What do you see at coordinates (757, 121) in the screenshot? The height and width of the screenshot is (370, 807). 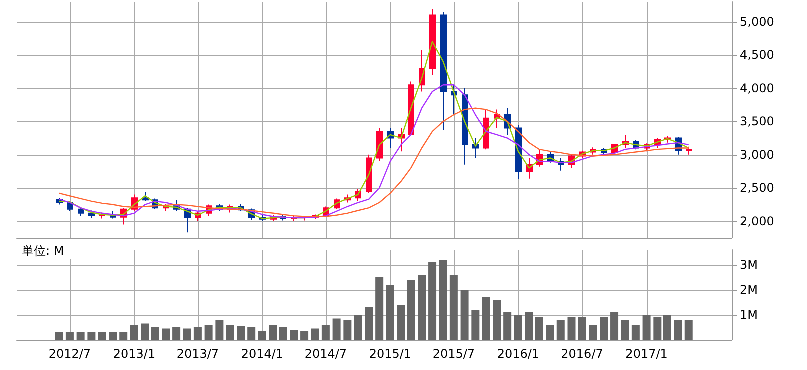 I see `y-tick-label: 3,500` at bounding box center [757, 121].